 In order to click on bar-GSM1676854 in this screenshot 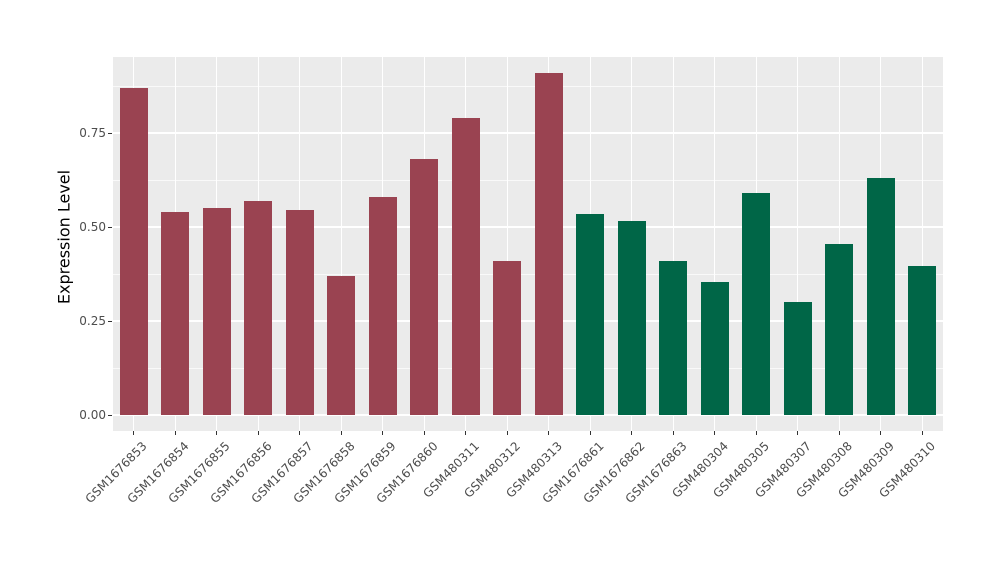, I will do `click(175, 313)`.